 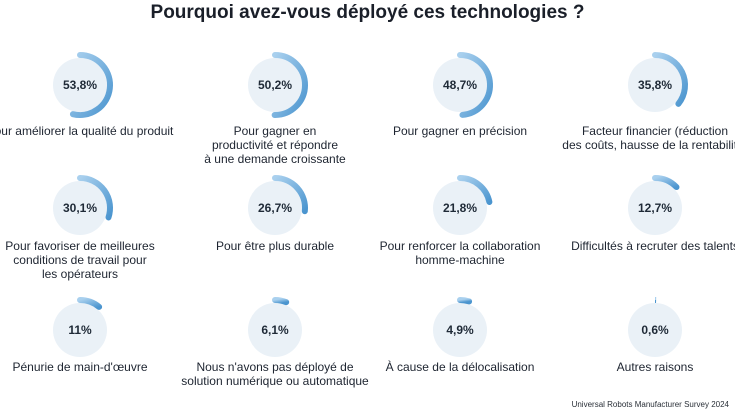 I want to click on ring-category-label: Pénurie de main-d'œuvre, so click(x=80, y=367).